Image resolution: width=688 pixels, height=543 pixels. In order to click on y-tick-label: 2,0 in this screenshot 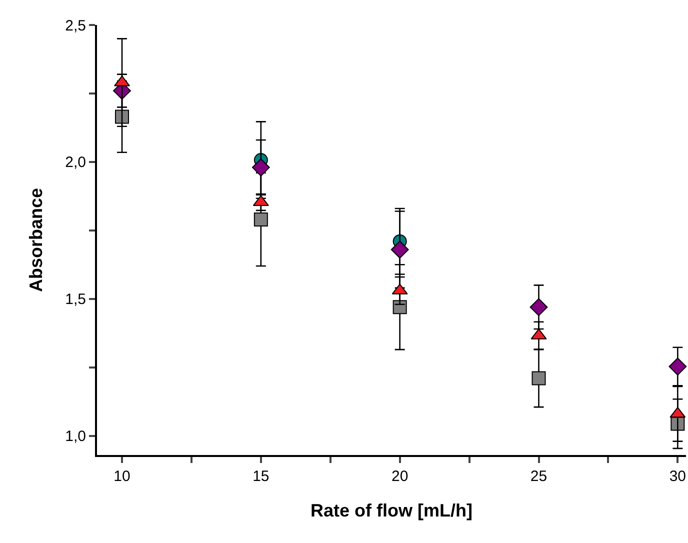, I will do `click(75, 163)`.